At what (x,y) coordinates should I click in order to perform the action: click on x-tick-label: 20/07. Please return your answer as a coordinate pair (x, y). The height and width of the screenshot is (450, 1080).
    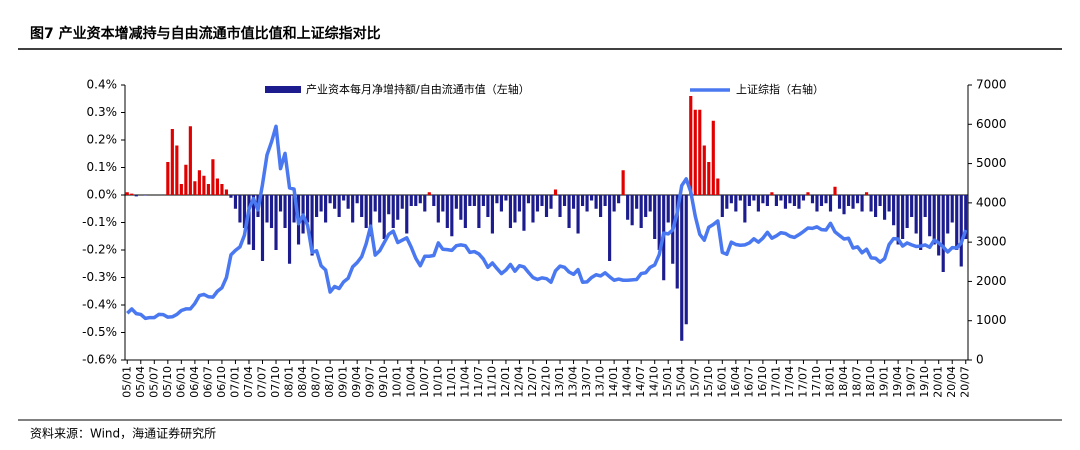
    Looking at the image, I should click on (965, 382).